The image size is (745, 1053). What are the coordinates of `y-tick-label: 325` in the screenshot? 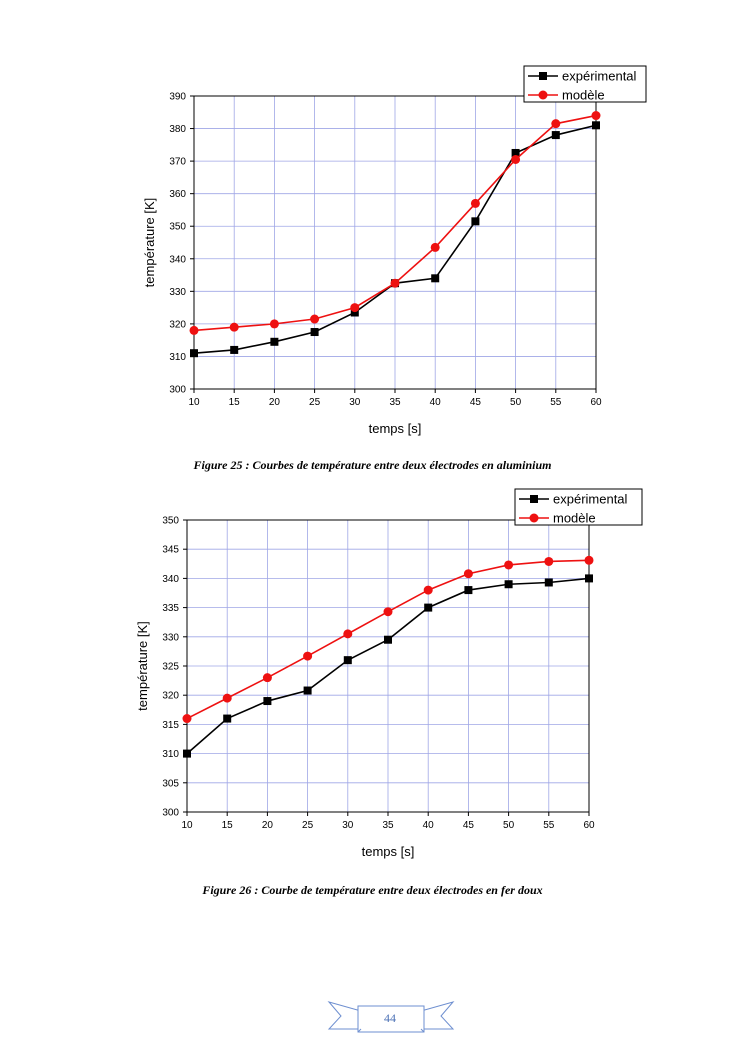 It's located at (170, 667).